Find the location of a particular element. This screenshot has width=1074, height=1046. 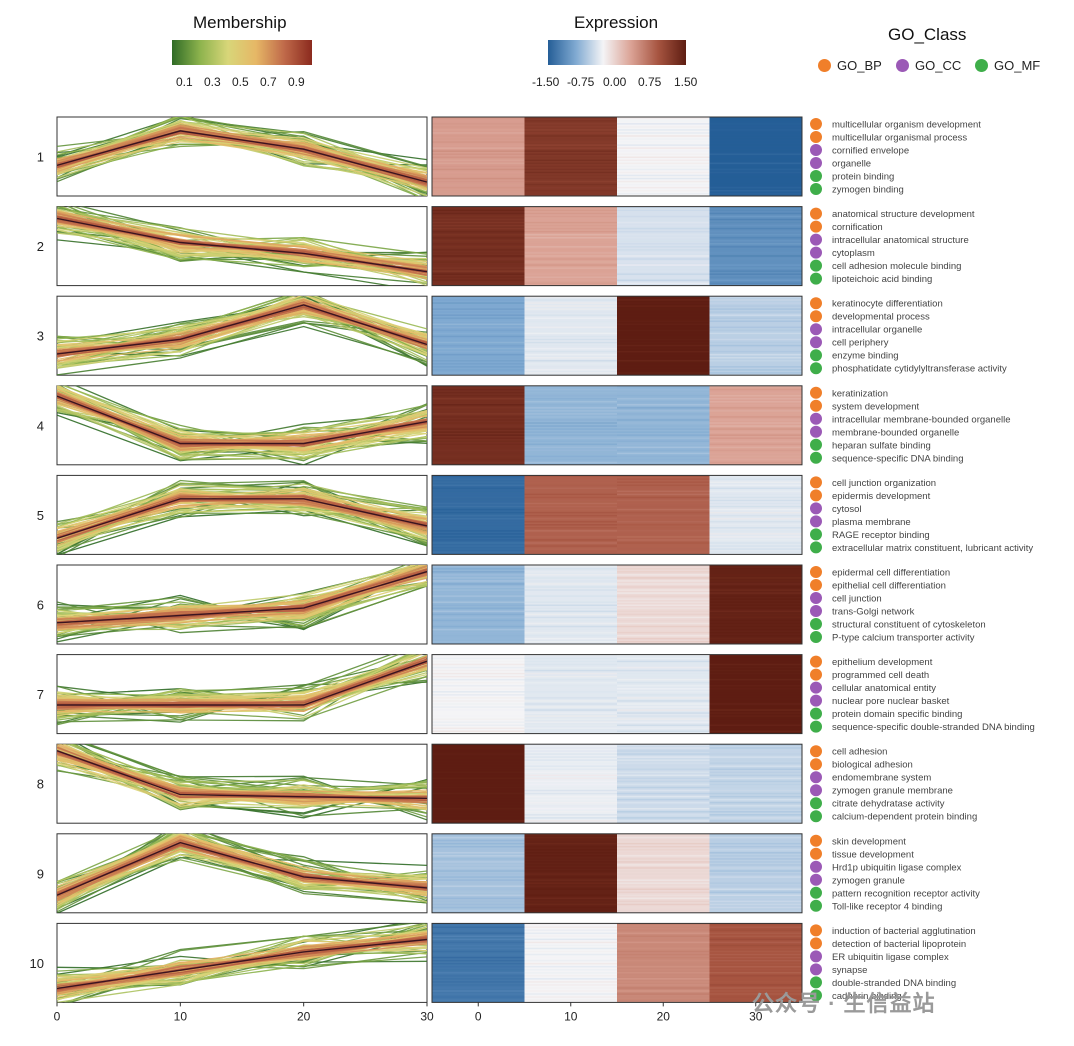

go-mf-dot is located at coordinates (981, 65).